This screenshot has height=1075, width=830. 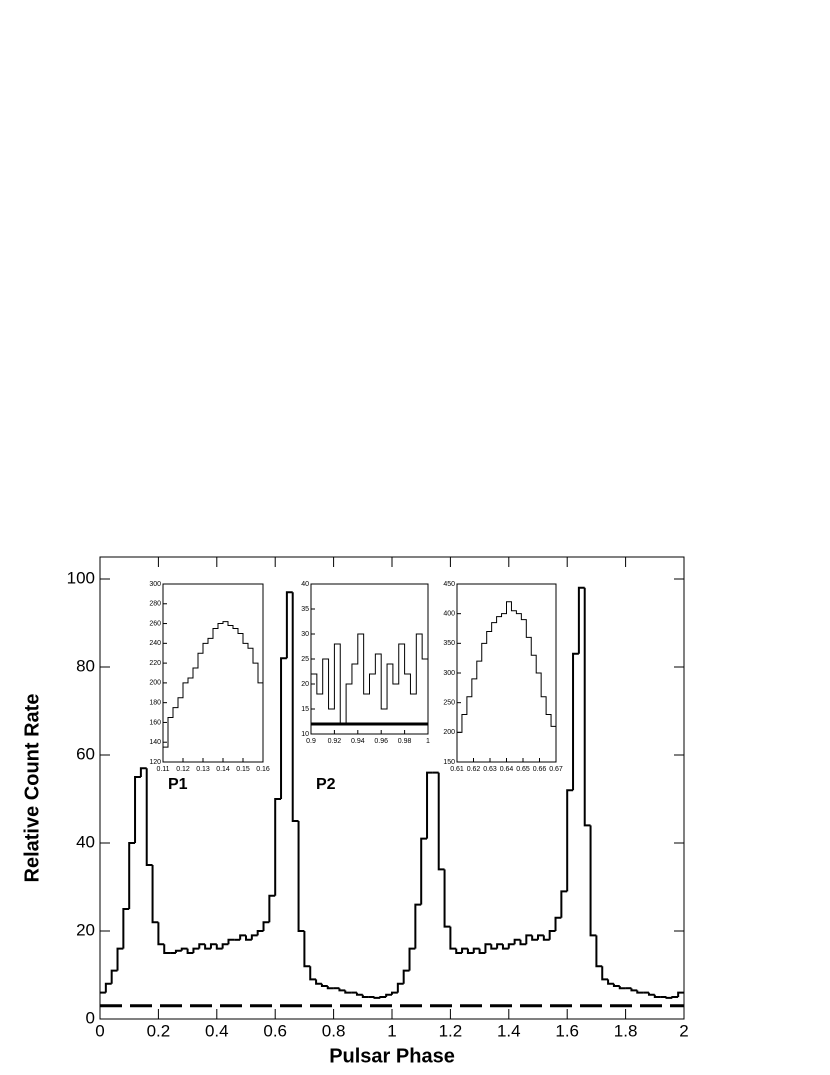 I want to click on x-tick-label: 0.92, so click(x=335, y=741).